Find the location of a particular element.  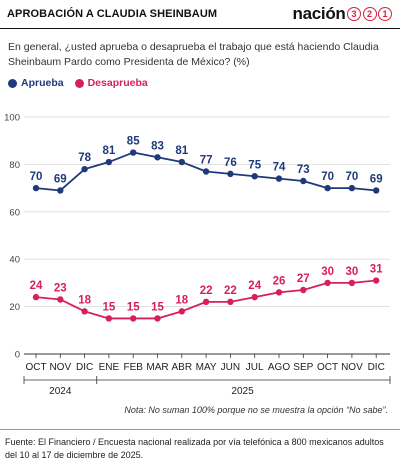

footer-divider is located at coordinates (200, 429).